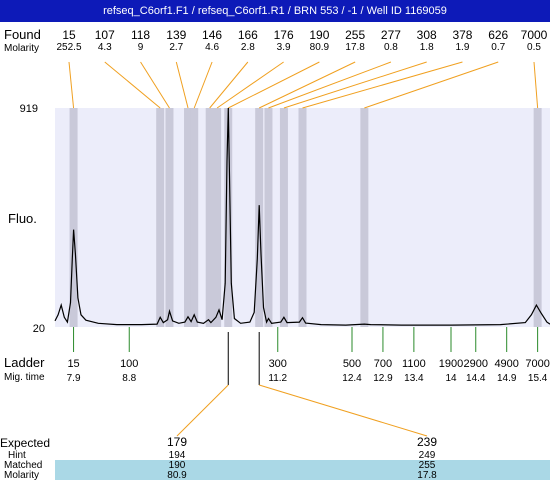 This screenshot has width=550, height=481. Describe the element at coordinates (284, 35) in the screenshot. I see `found-peak-size: 176` at that location.